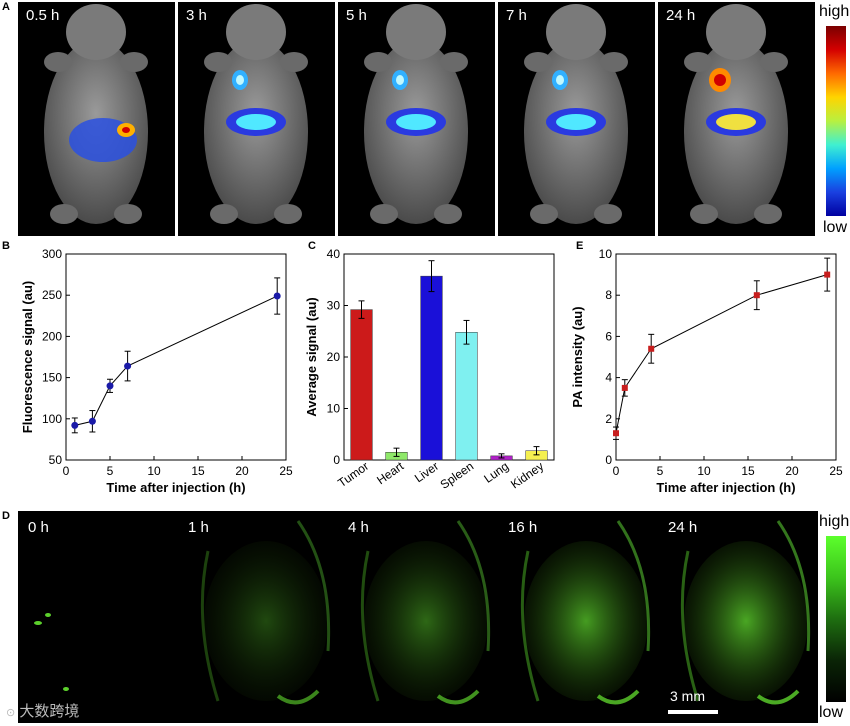  Describe the element at coordinates (334, 357) in the screenshot. I see `y-tick-label: 20` at that location.